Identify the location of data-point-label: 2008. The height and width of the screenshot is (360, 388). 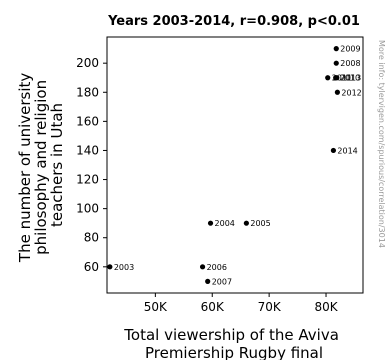
(350, 63).